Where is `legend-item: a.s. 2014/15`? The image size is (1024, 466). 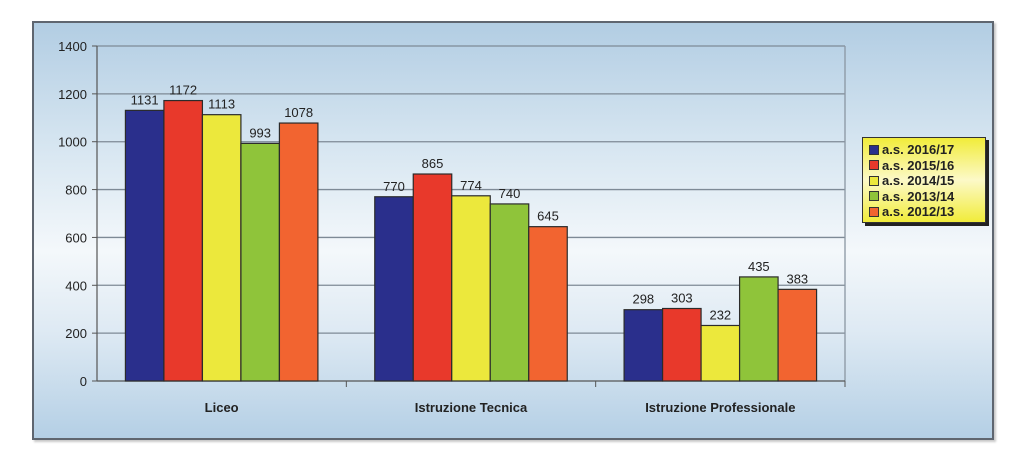 legend-item: a.s. 2014/15 is located at coordinates (927, 181).